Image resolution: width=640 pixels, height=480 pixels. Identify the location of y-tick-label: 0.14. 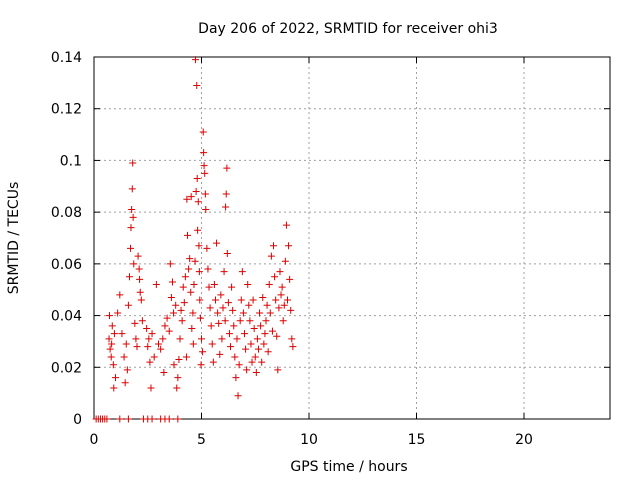
(66, 58).